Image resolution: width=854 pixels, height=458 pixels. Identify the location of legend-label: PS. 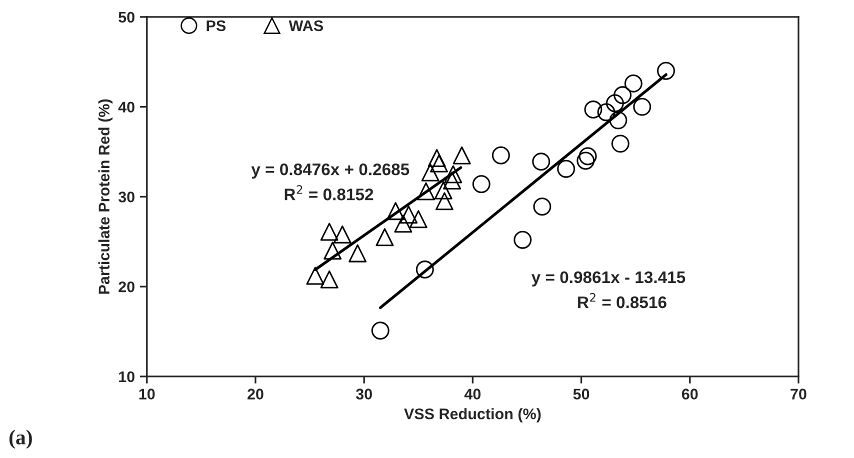
(216, 26).